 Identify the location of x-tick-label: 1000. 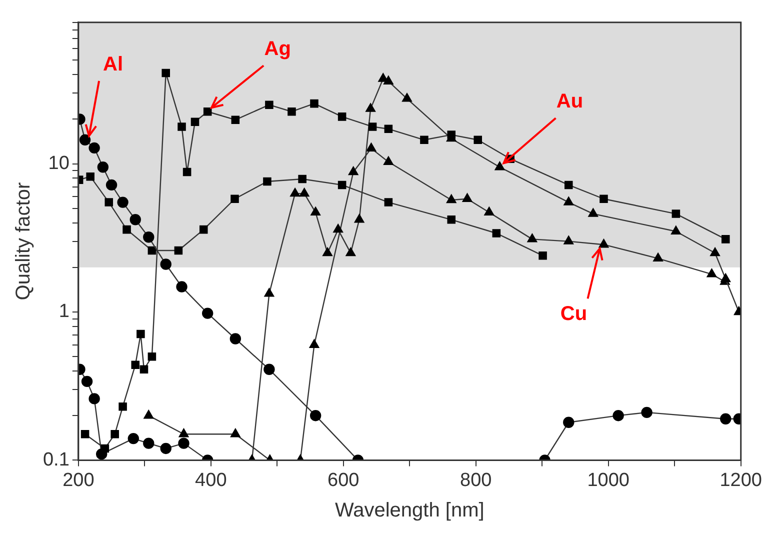
(608, 480).